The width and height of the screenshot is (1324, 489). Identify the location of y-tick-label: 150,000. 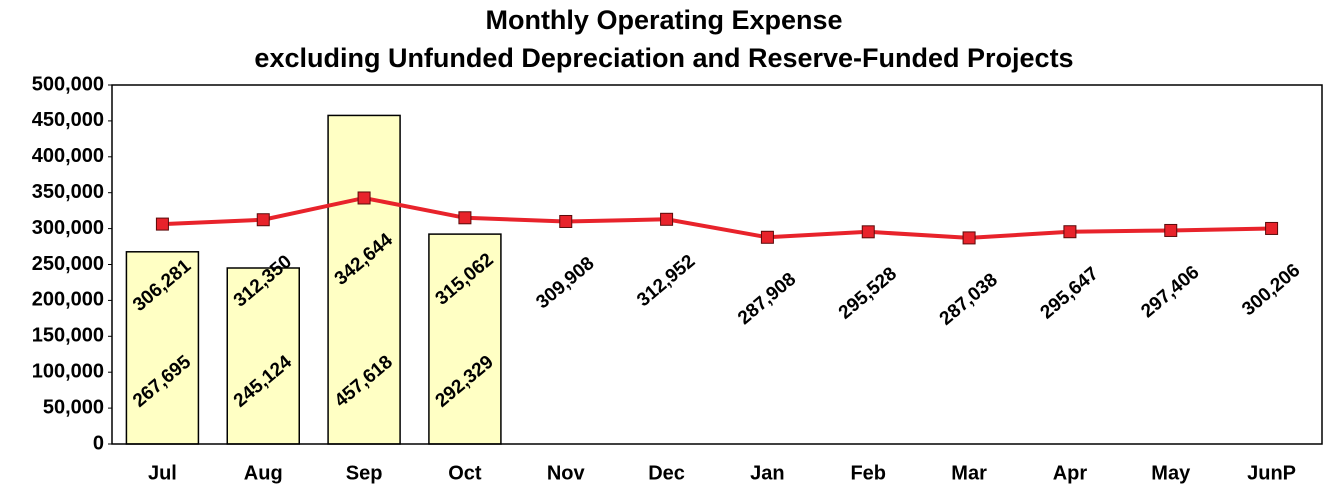
(68, 336).